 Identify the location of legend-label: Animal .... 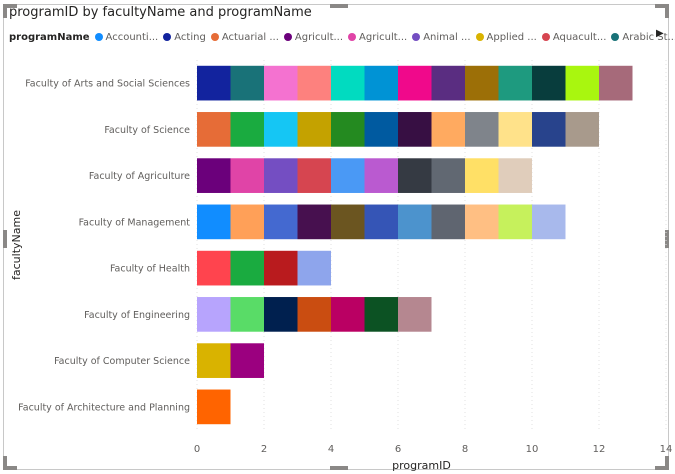
(447, 37).